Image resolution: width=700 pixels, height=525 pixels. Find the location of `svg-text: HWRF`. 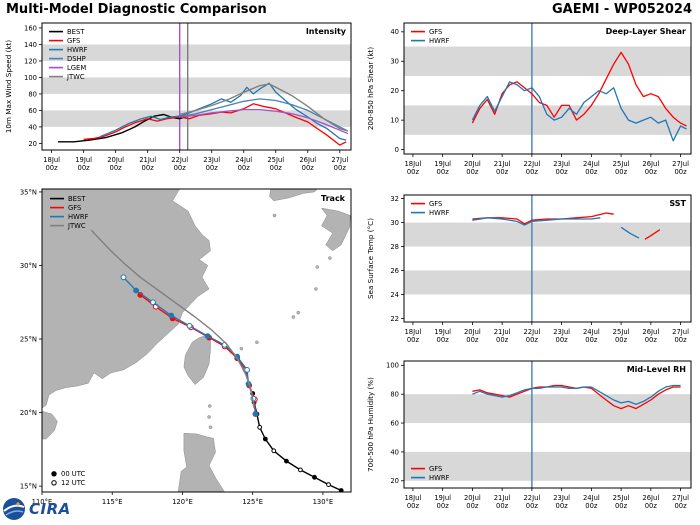

svg-text: HWRF is located at coordinates (439, 41).